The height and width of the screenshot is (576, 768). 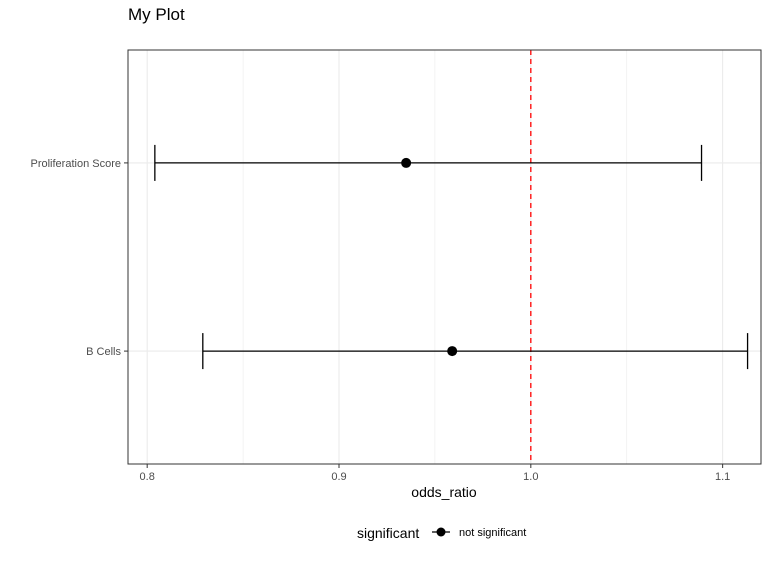 I want to click on x-axis: 0.8 0.9 1.0 1.1, so click(x=435, y=473).